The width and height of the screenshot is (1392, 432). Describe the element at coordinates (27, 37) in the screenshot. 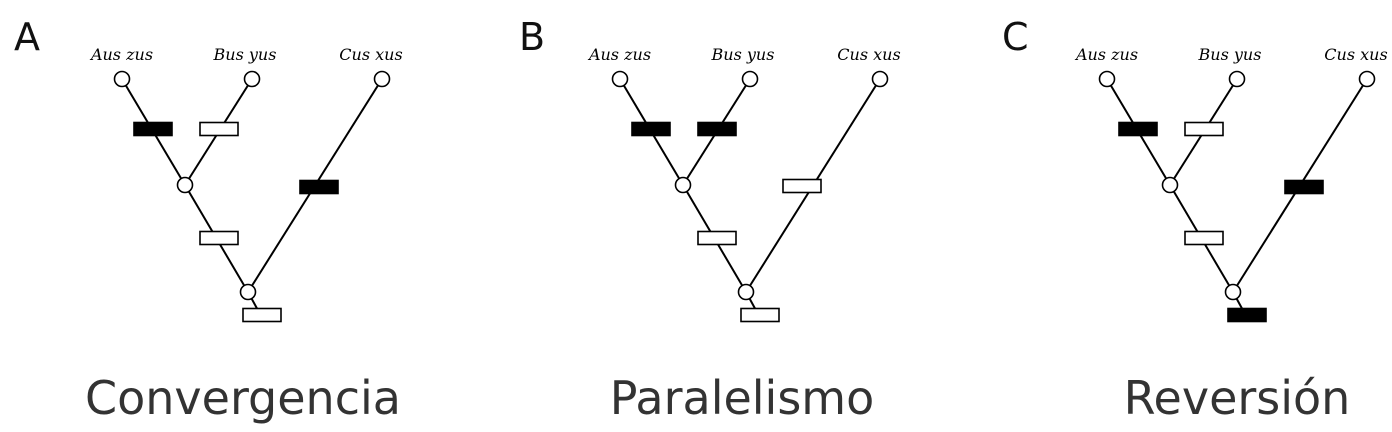

I see `panel-letter: A` at that location.